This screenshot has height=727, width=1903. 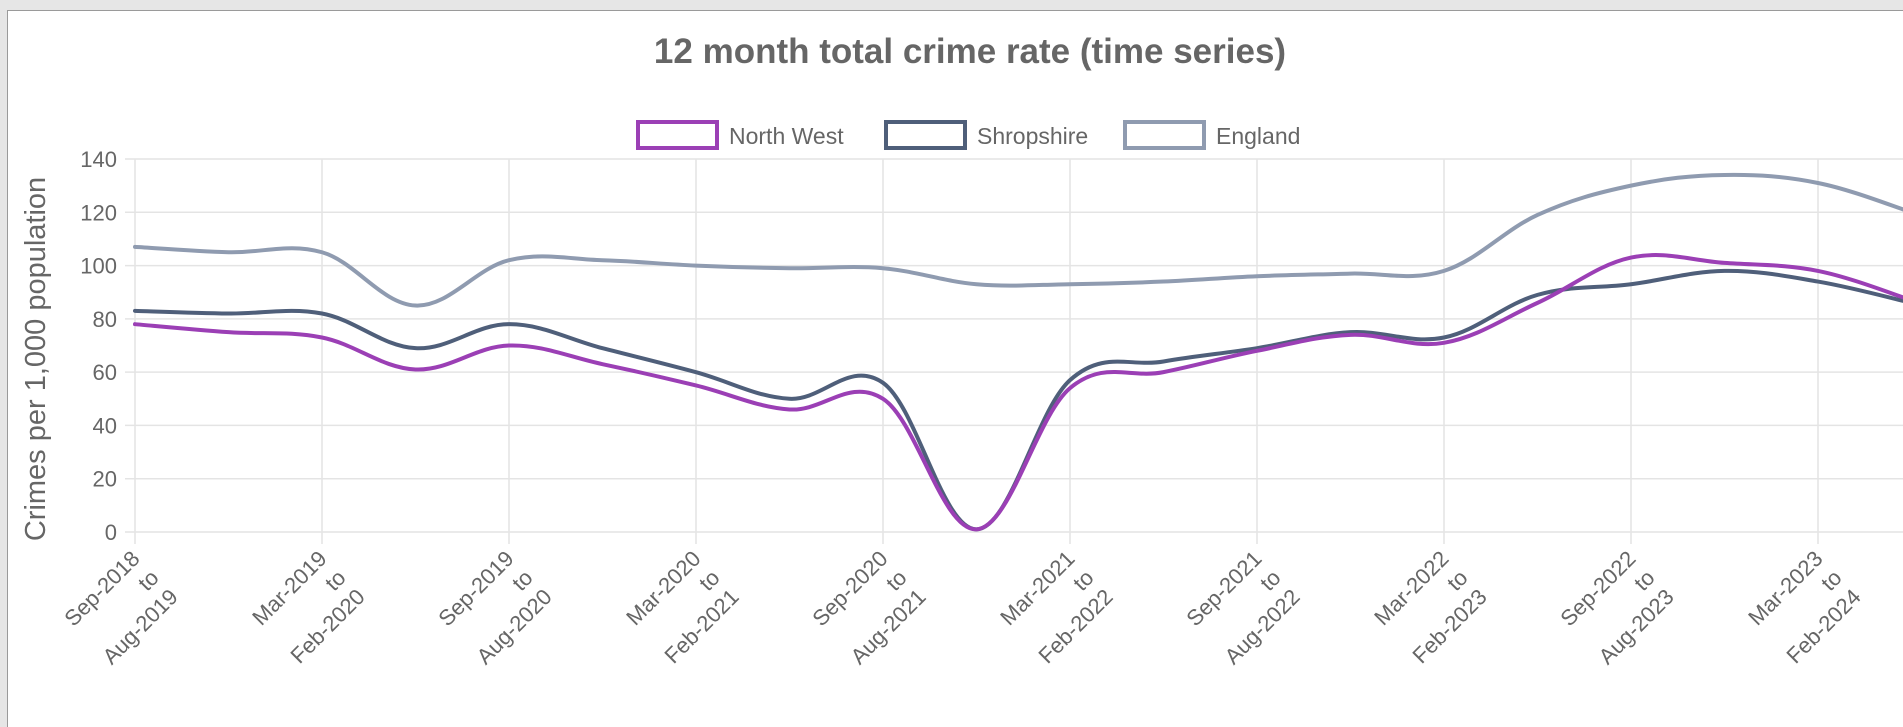 I want to click on x-tick-label: Mar-2022toFeb-2023, so click(x=1430, y=607).